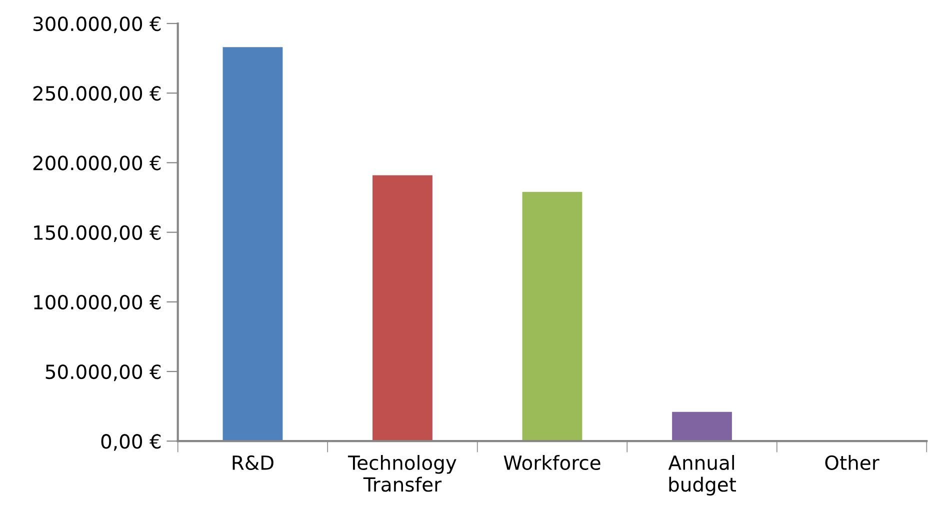 The width and height of the screenshot is (936, 522). I want to click on x-tick-label: Annual budget, so click(702, 475).